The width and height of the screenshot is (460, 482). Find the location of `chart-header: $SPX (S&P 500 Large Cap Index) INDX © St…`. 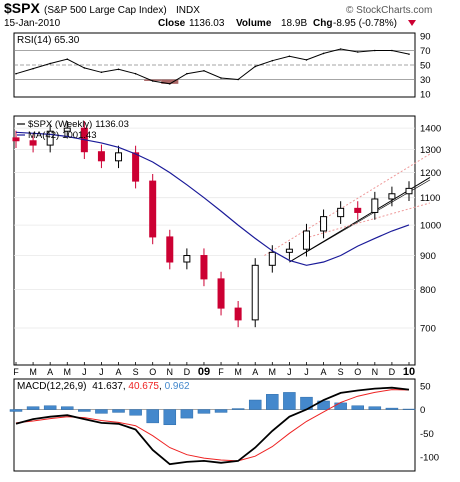

chart-header: $SPX (S&P 500 Large Cap Index) INDX © St… is located at coordinates (218, 14).